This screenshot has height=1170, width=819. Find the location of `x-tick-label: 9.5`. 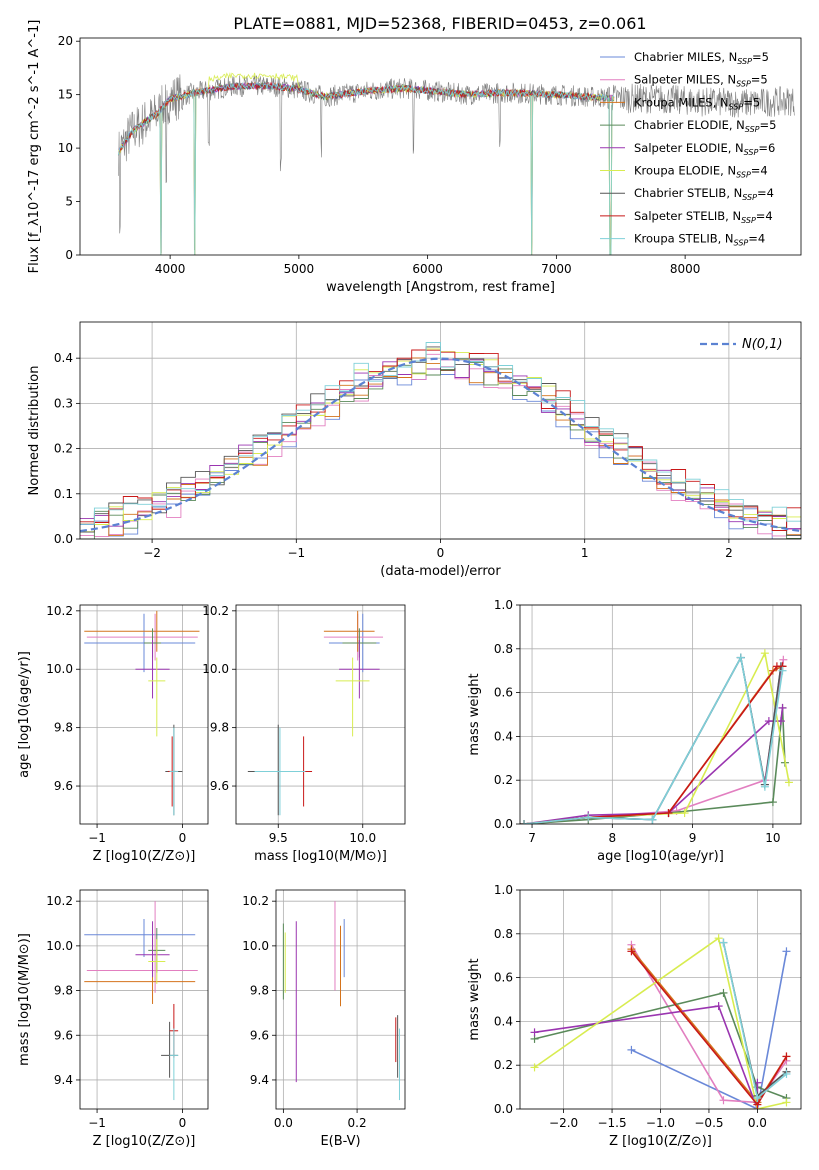

x-tick-label: 9.5 is located at coordinates (278, 838).